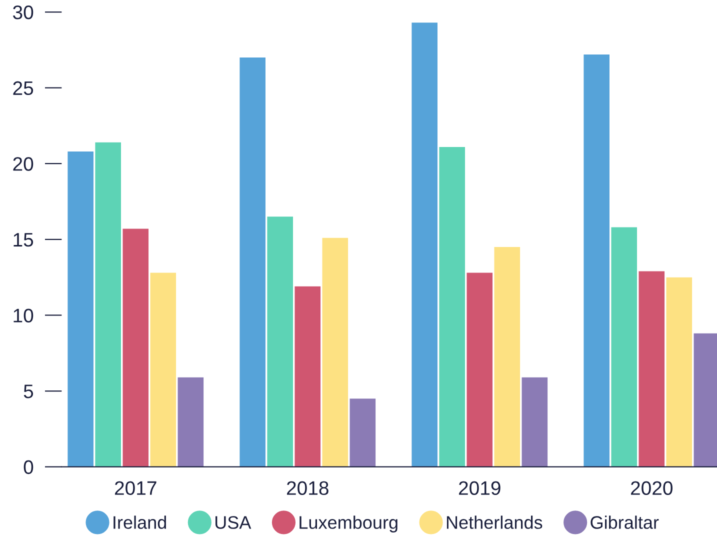 This screenshot has width=717, height=546. Describe the element at coordinates (24, 315) in the screenshot. I see `y-tick-label: 10` at that location.